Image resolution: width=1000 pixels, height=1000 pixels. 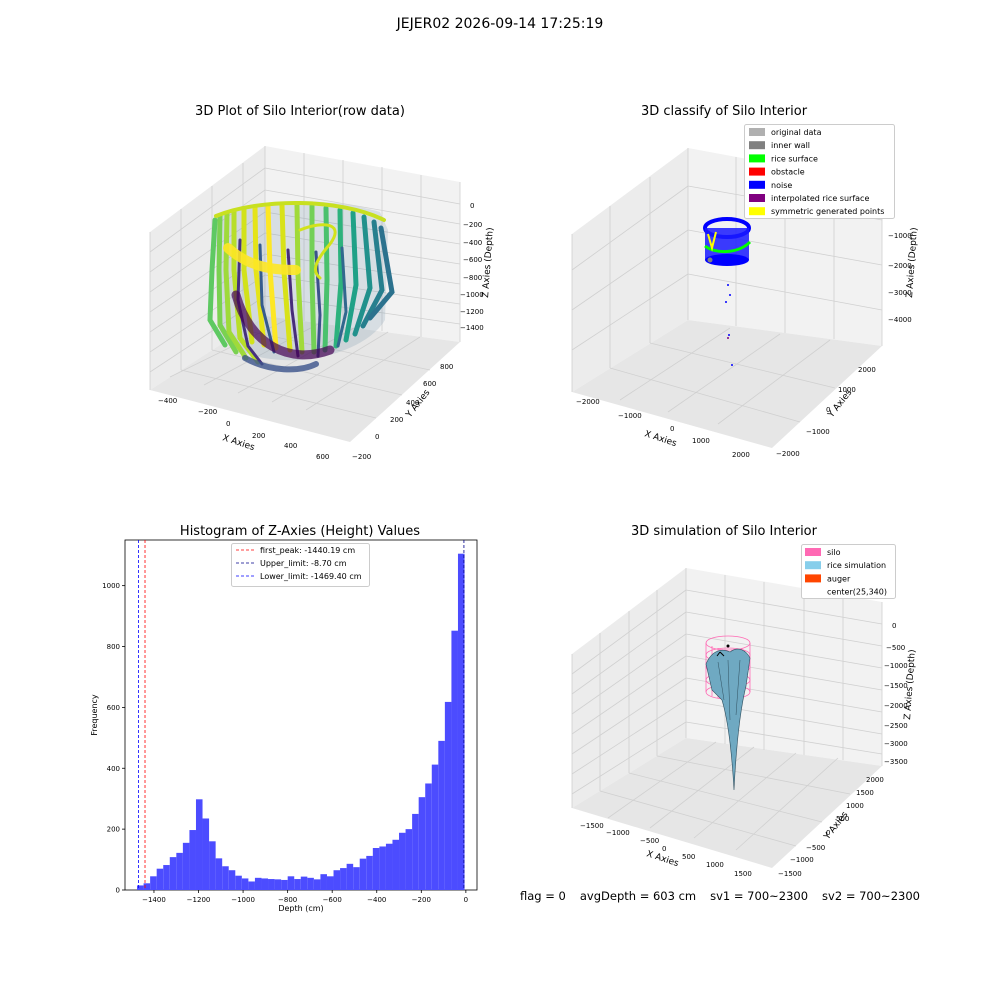 What do you see at coordinates (856, 565) in the screenshot?
I see `legend-label: rice simulation` at bounding box center [856, 565].